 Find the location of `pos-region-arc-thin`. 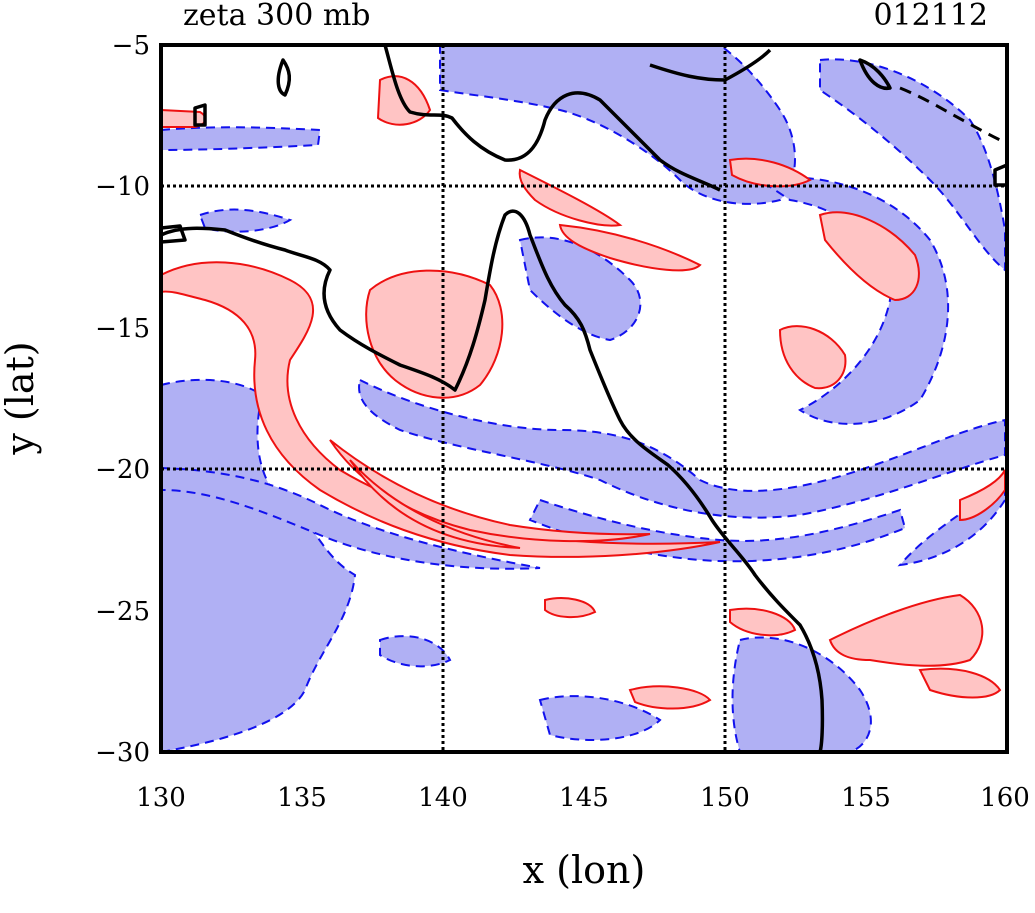

pos-region-arc-thin is located at coordinates (435, 504).